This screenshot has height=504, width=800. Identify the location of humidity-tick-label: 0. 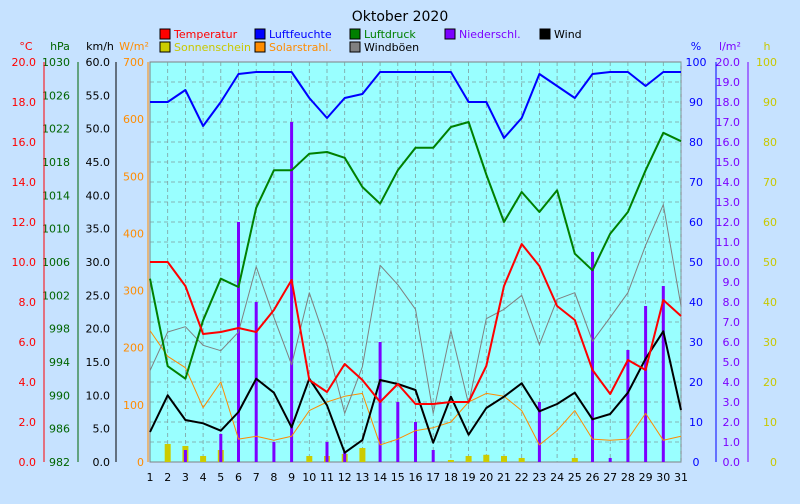
(696, 462).